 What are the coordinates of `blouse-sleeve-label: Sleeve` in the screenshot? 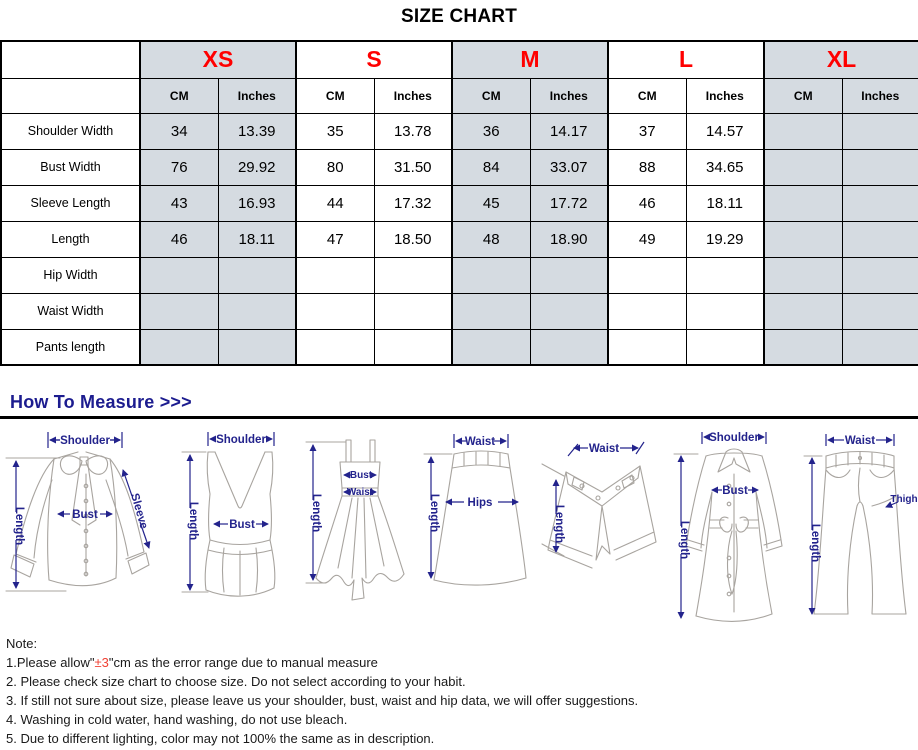 It's located at (139, 511).